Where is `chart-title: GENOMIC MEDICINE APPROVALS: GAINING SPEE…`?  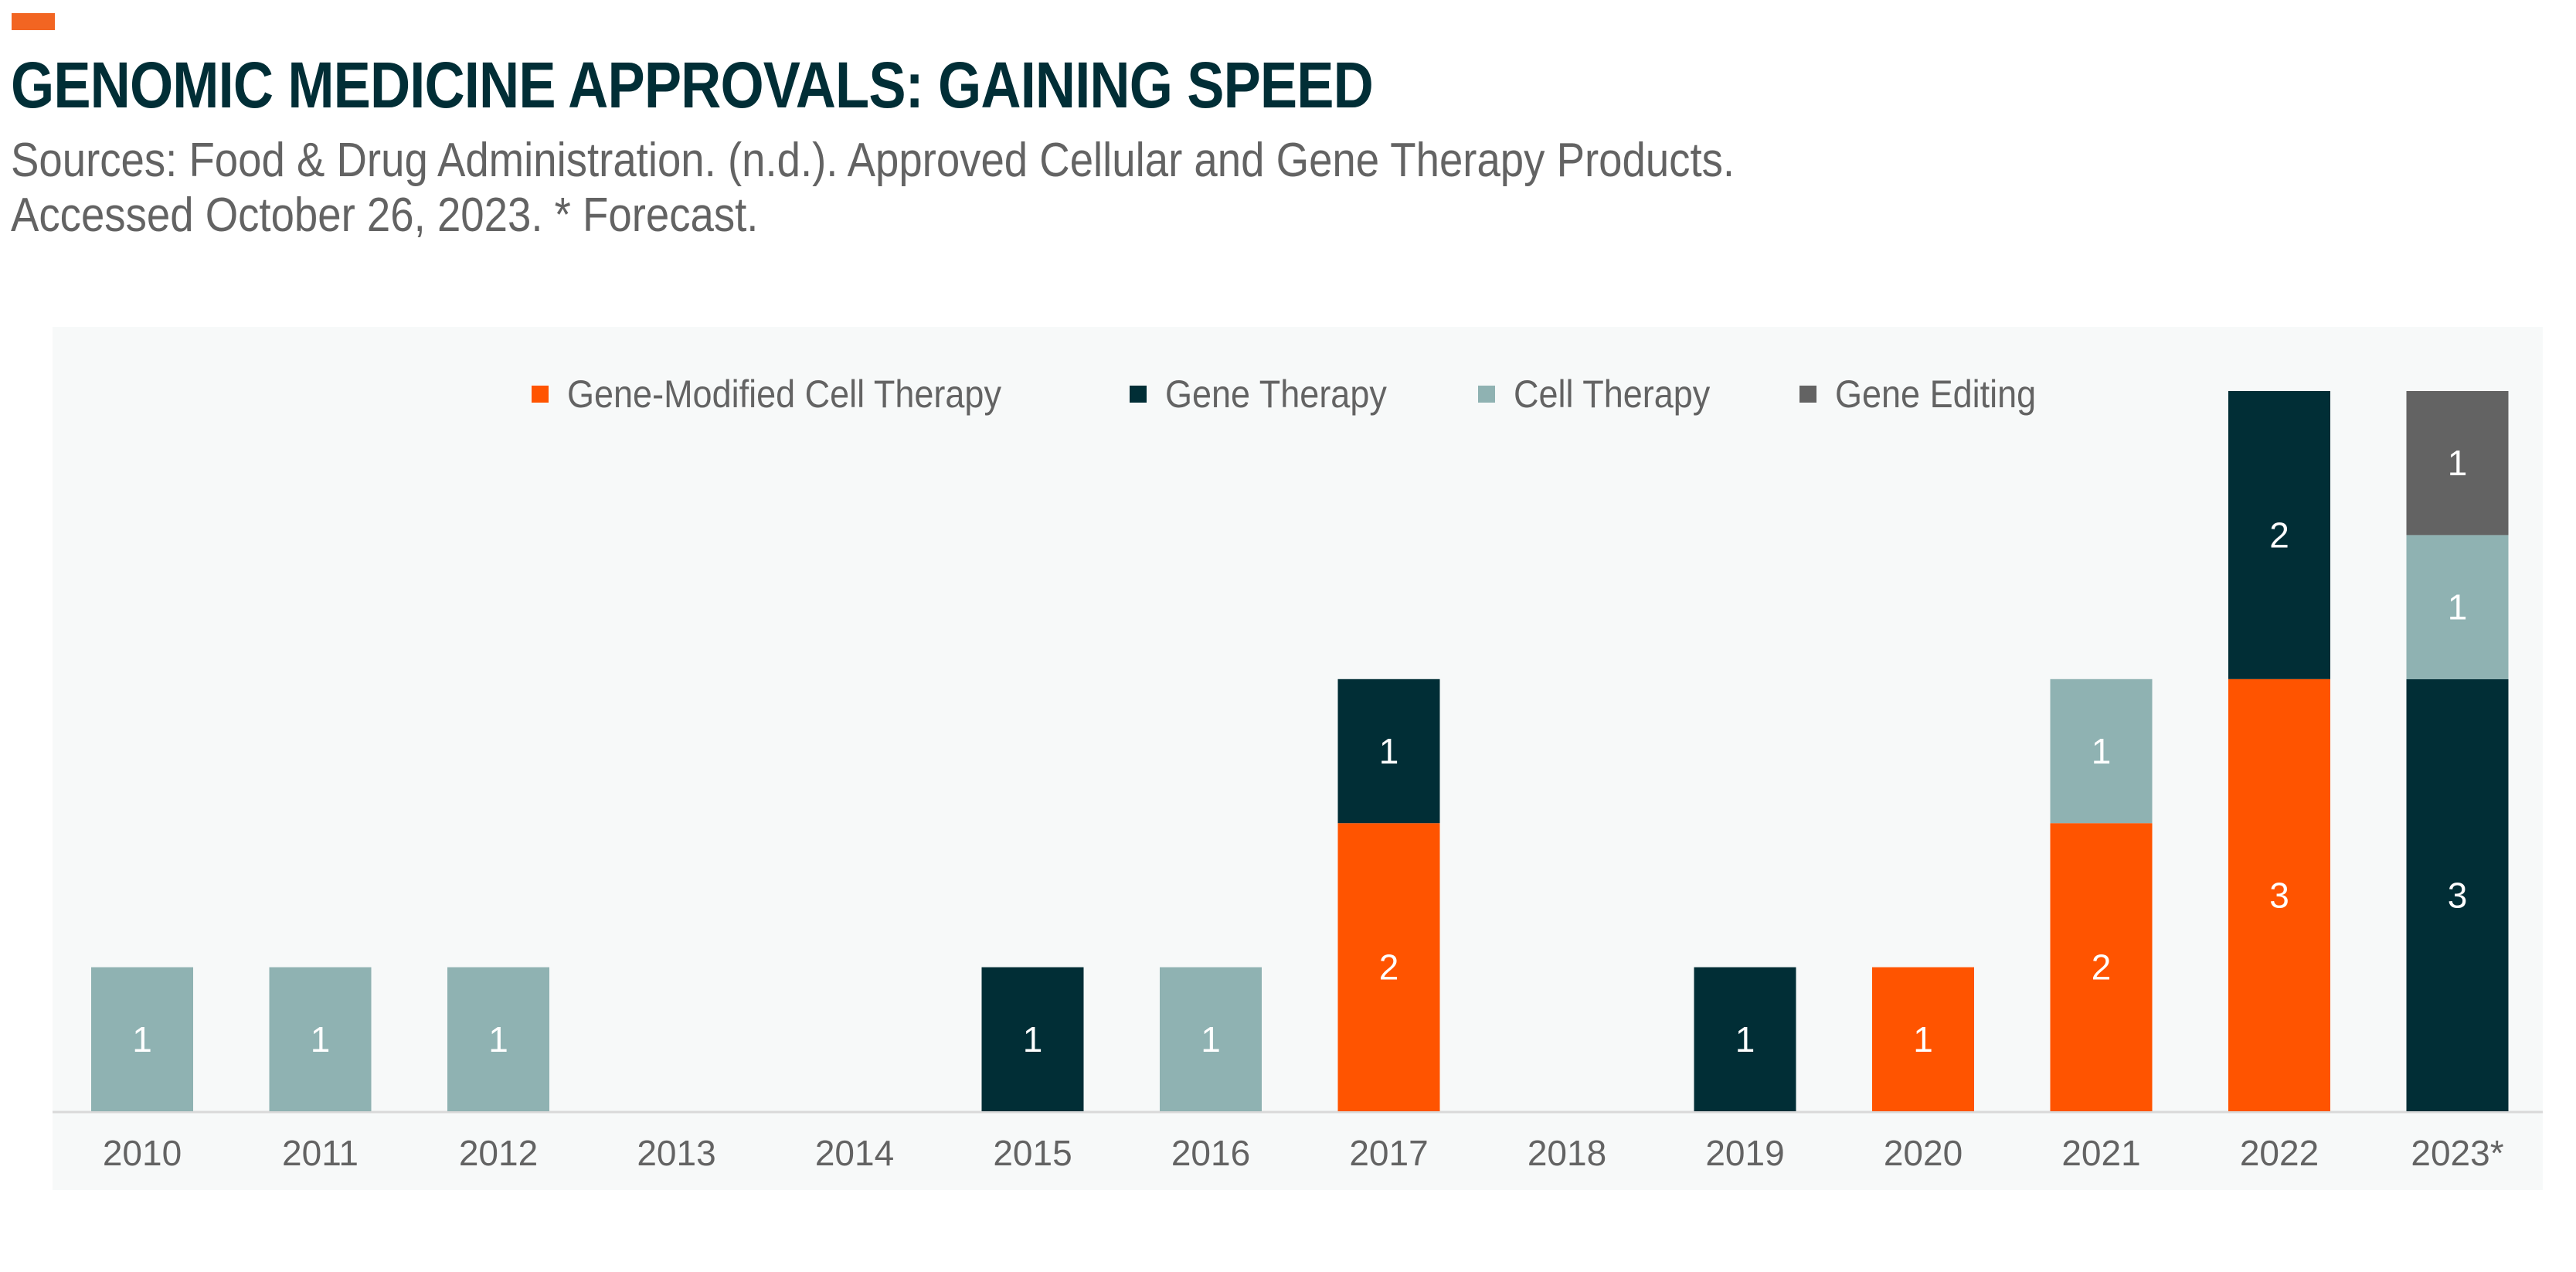 chart-title: GENOMIC MEDICINE APPROVALS: GAINING SPEE… is located at coordinates (692, 85).